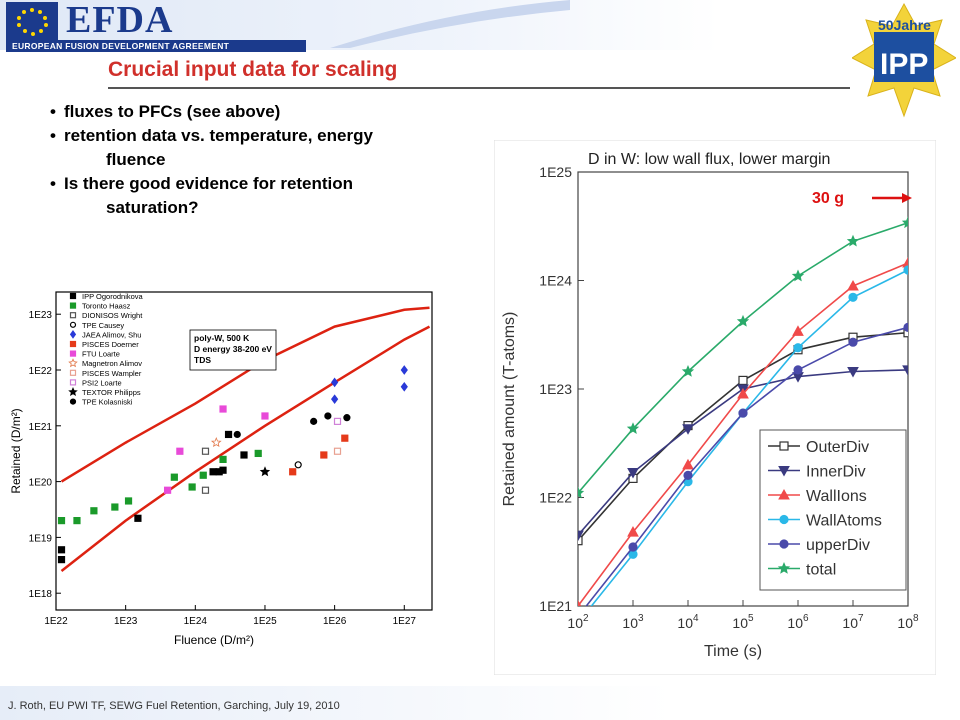 The height and width of the screenshot is (720, 960). I want to click on legend-label: PISCES Wampler, so click(112, 373).